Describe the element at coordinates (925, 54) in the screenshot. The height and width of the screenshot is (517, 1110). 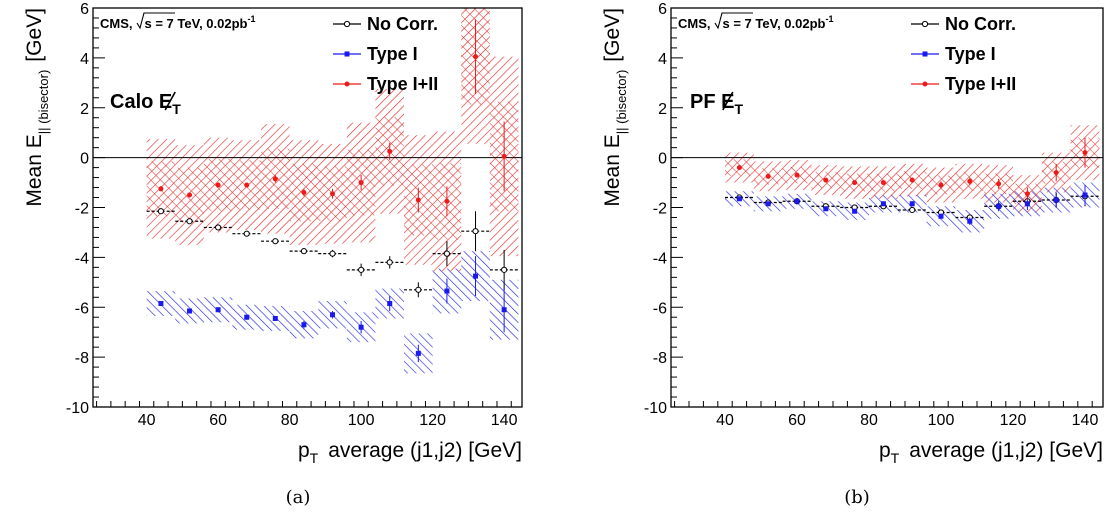
I see `legend-marker-type1` at that location.